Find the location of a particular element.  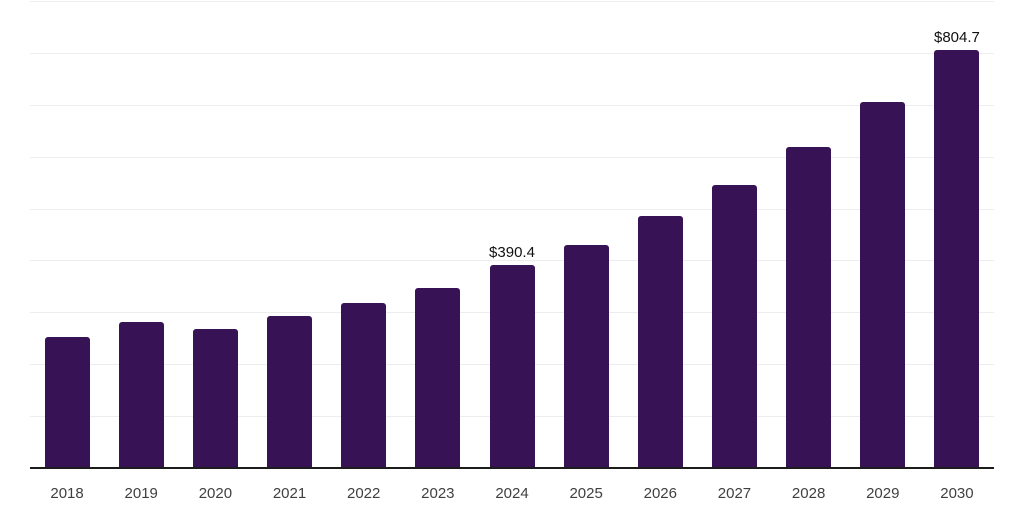

x-tick-label-2027: 2027 is located at coordinates (734, 493).